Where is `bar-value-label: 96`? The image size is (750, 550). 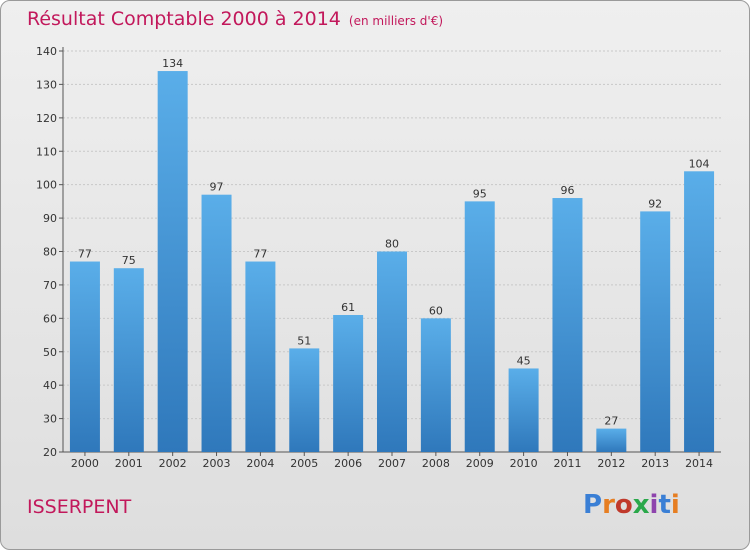
bar-value-label: 96 is located at coordinates (567, 190).